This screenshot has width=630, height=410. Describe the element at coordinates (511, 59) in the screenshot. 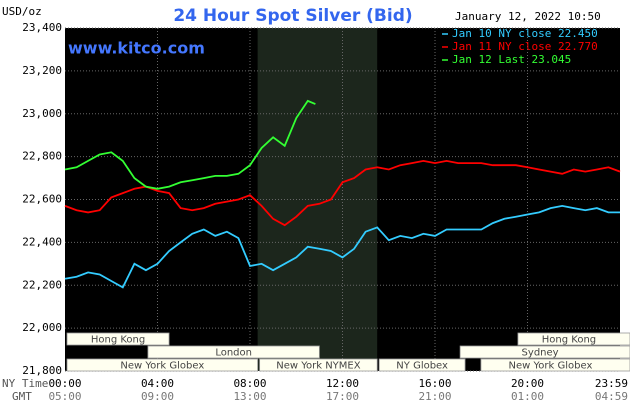

I see `legend-label: Jan 12 Last 23.045` at that location.